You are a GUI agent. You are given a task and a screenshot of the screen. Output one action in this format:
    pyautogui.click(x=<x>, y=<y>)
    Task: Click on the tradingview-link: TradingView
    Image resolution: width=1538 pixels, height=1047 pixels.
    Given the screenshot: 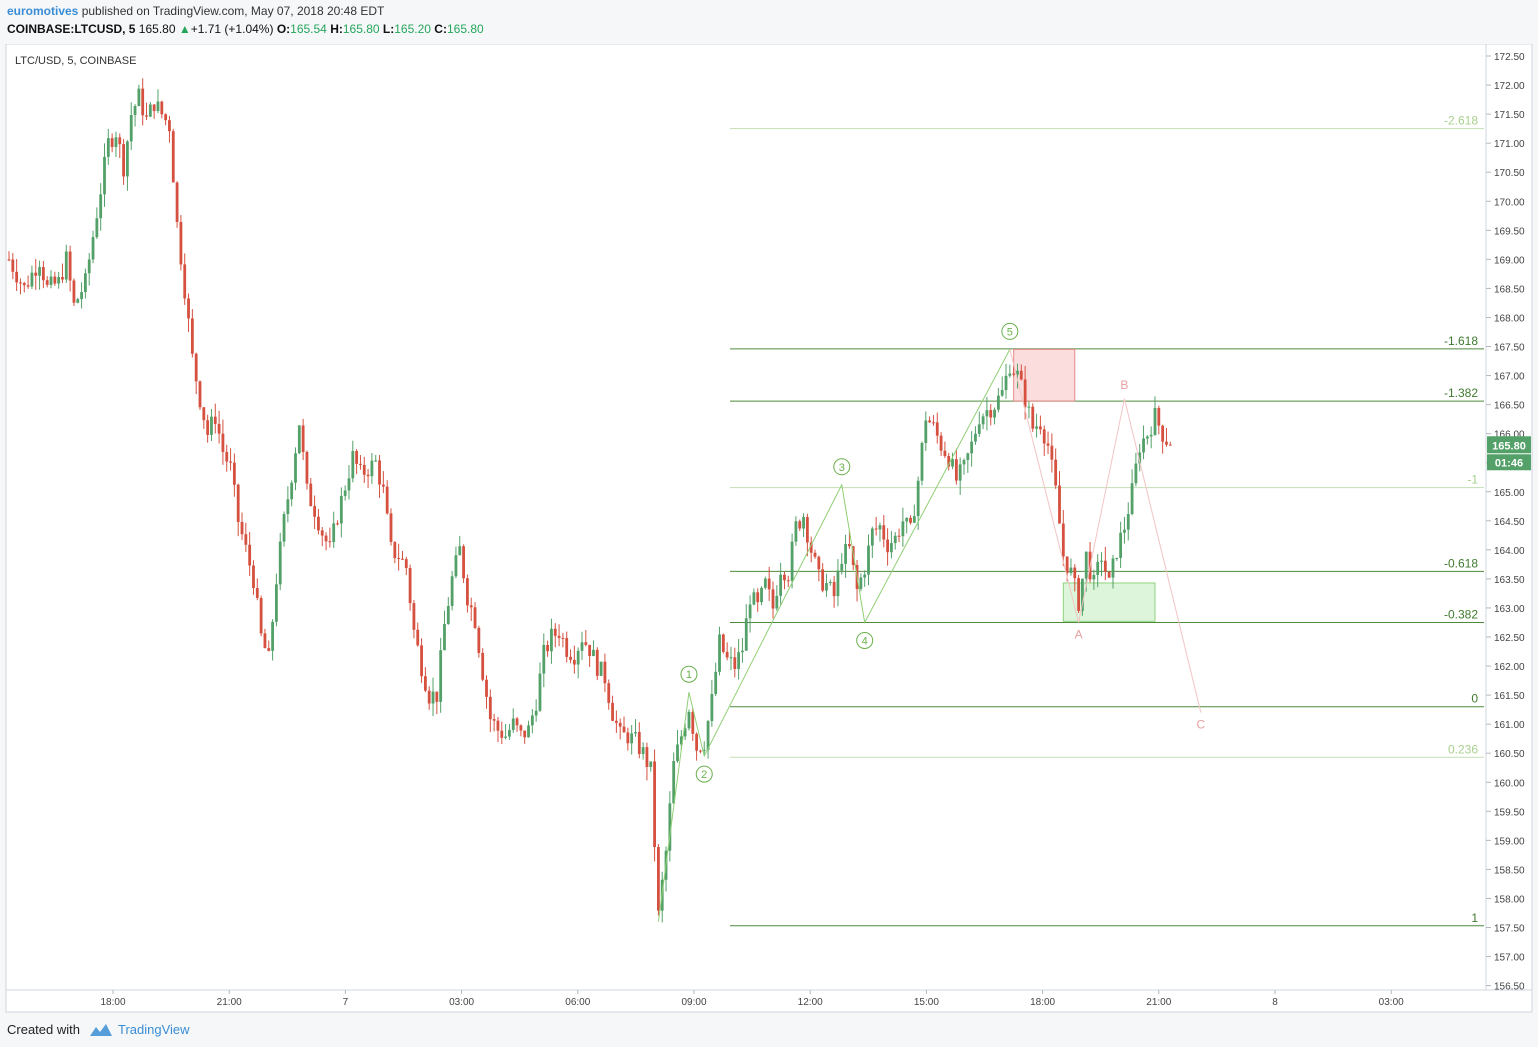 What is the action you would take?
    pyautogui.click(x=154, y=1029)
    